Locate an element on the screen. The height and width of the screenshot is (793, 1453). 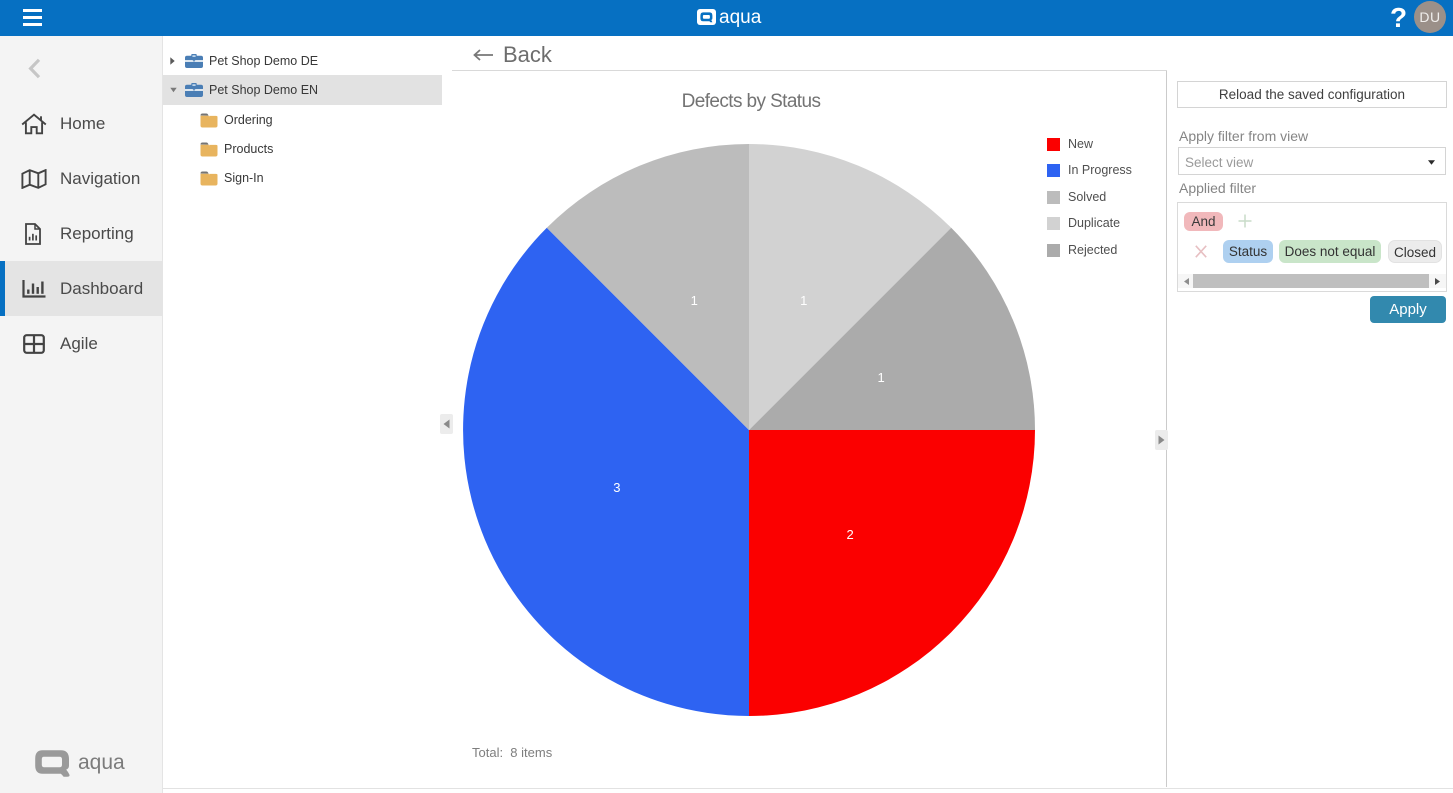
svg-text: 3 is located at coordinates (616, 487).